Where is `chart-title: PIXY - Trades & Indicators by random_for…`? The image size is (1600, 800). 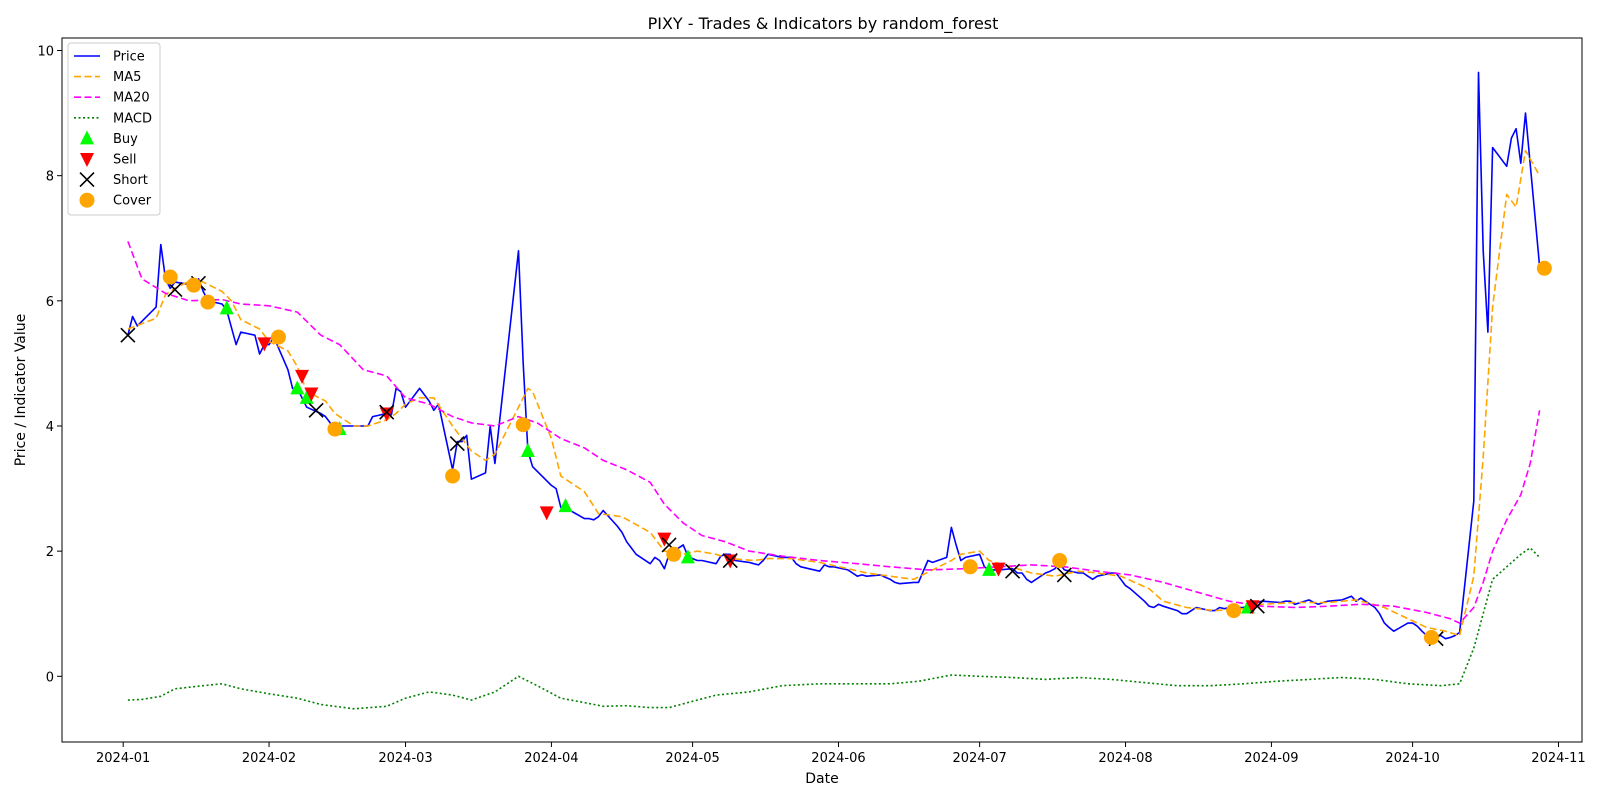
chart-title: PIXY - Trades & Indicators by random_for… is located at coordinates (823, 24).